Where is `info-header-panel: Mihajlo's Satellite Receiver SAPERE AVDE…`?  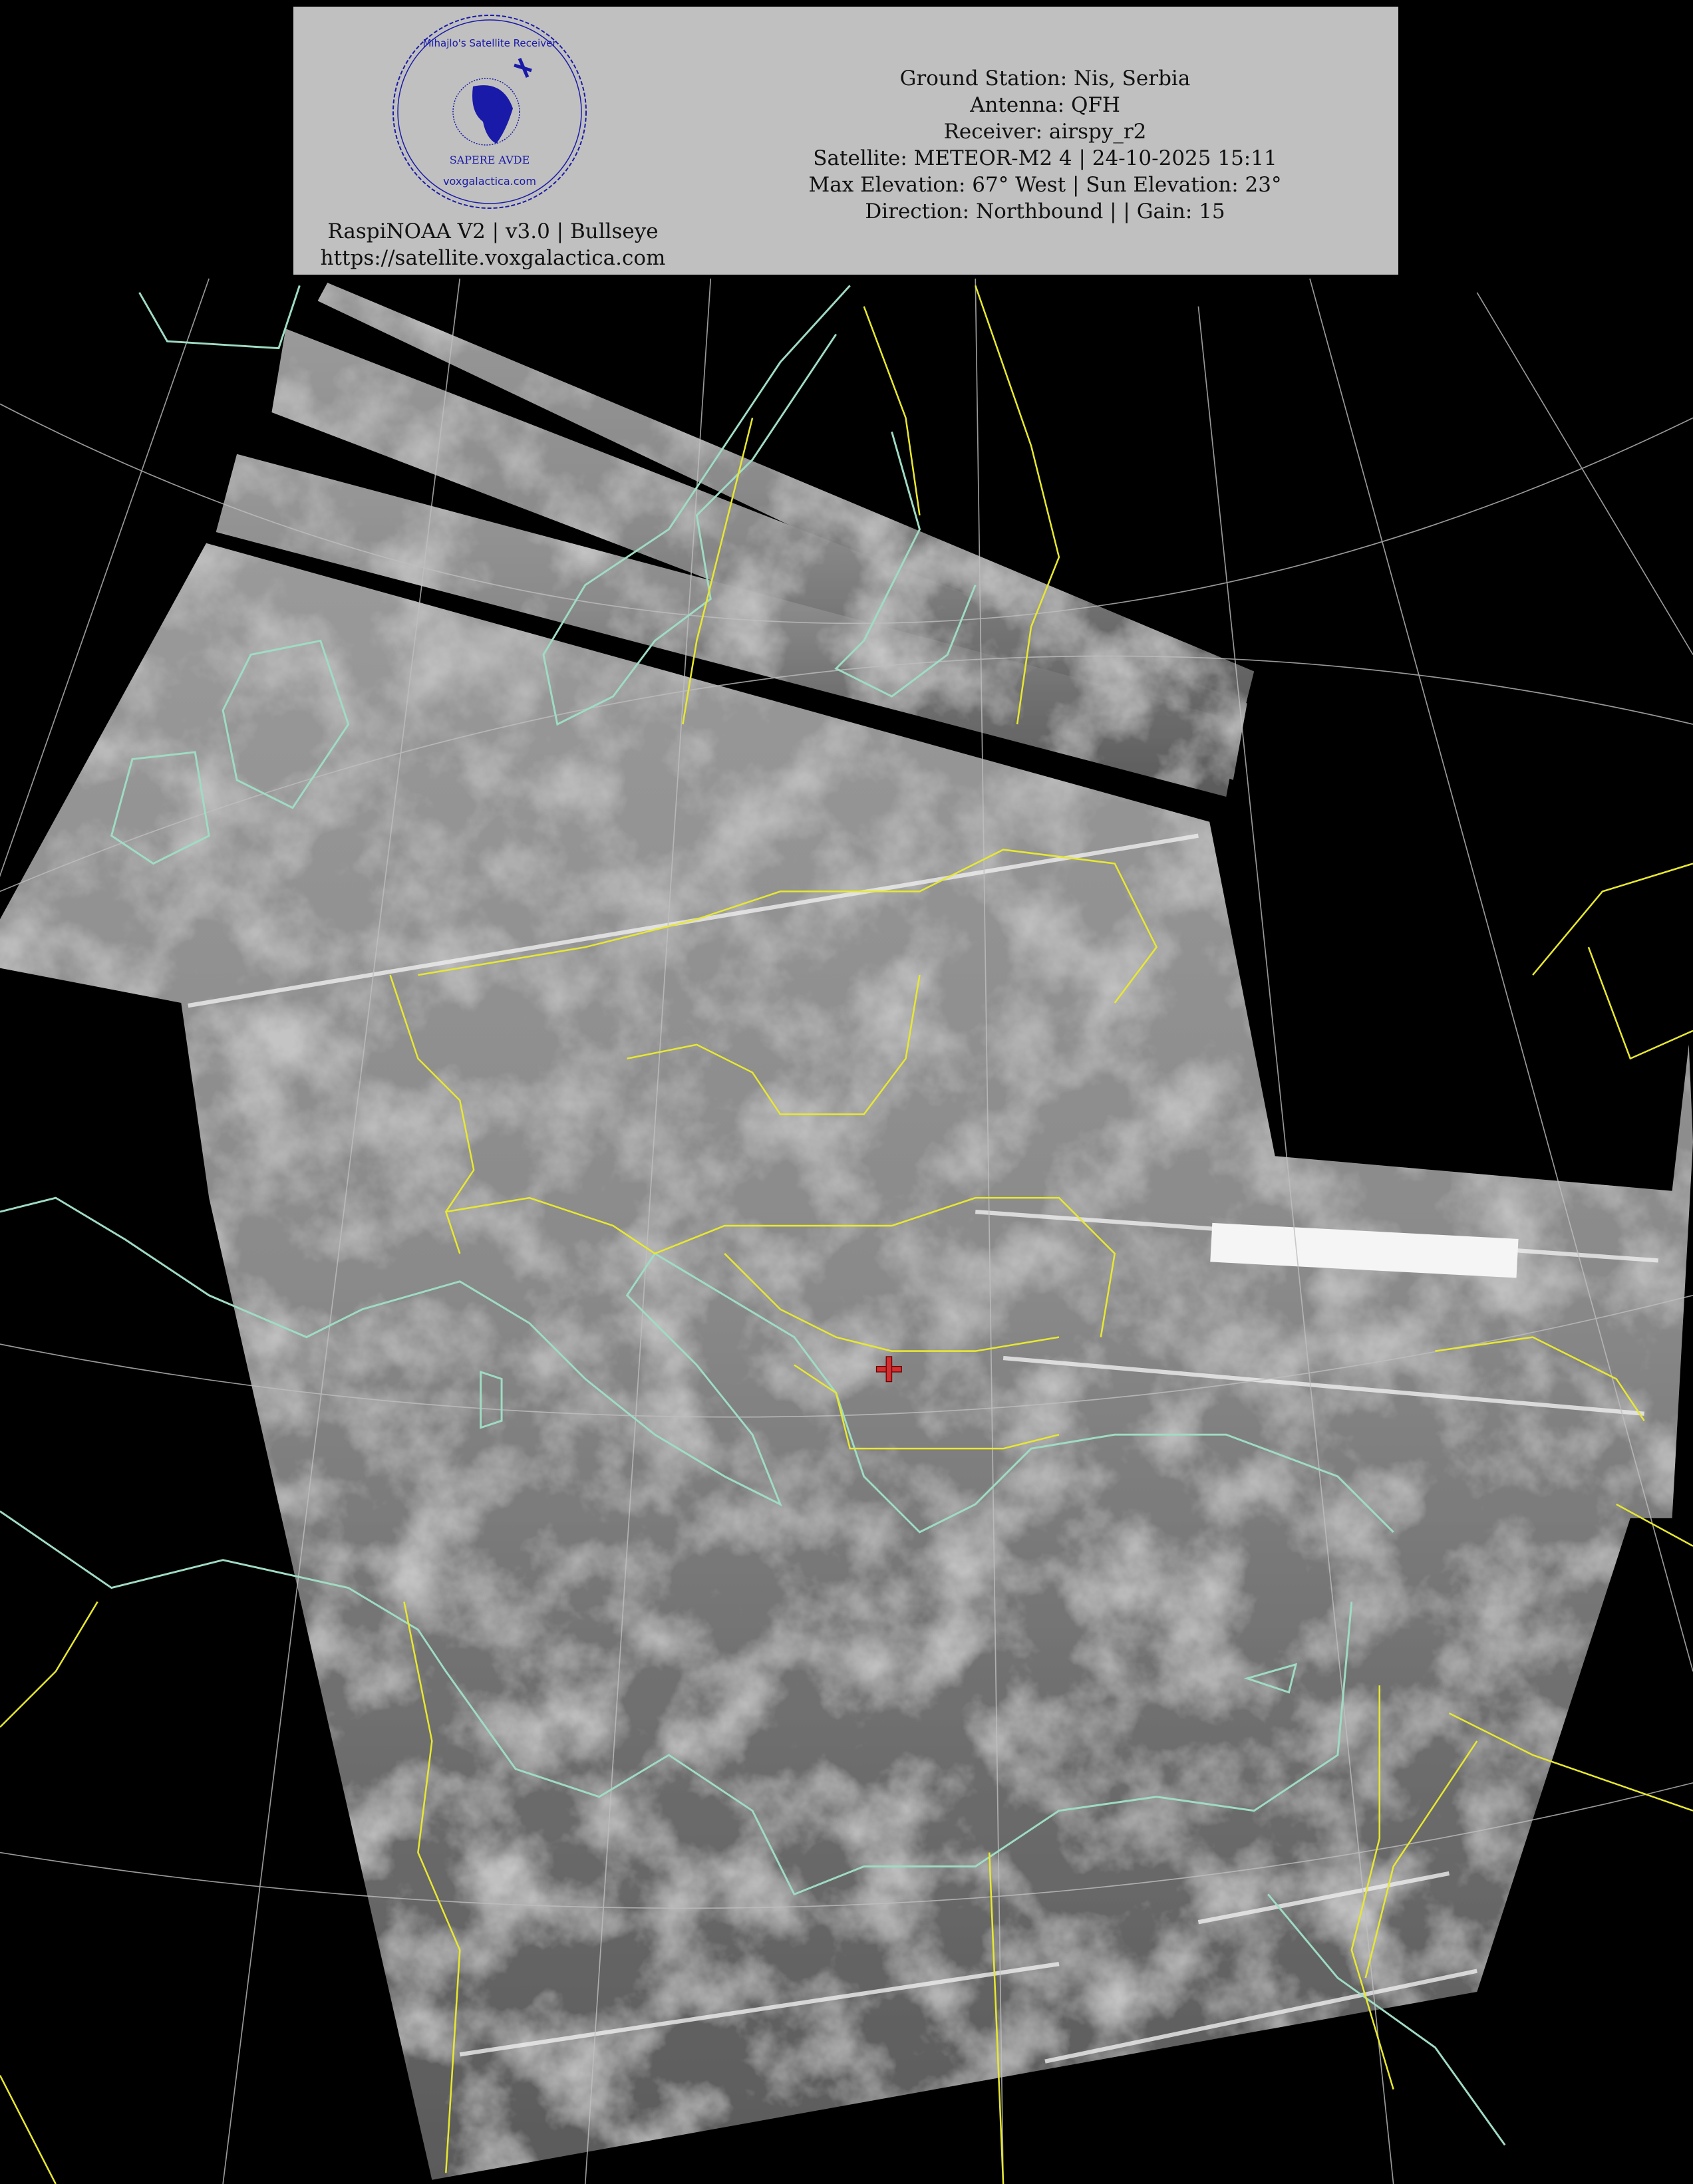 info-header-panel: Mihajlo's Satellite Receiver SAPERE AVDE… is located at coordinates (846, 141).